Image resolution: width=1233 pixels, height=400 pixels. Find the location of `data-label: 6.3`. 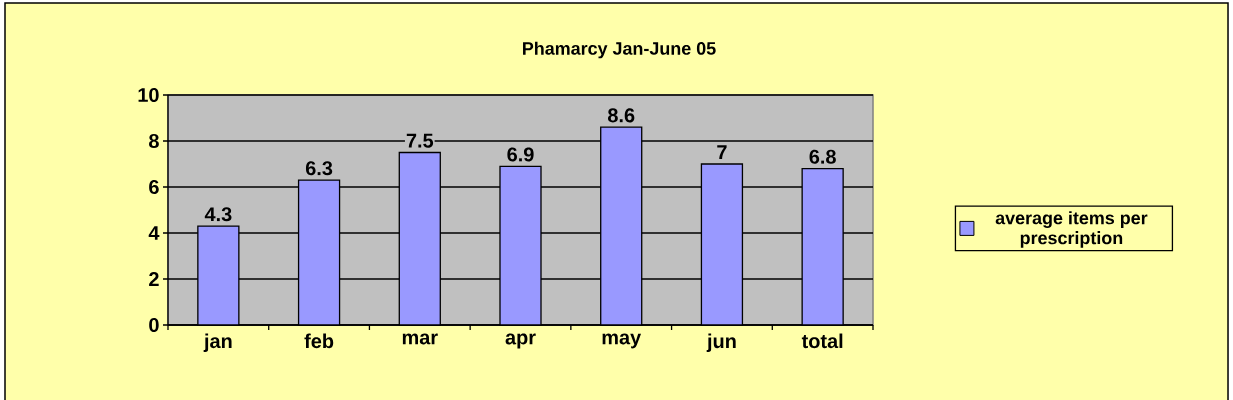

data-label: 6.3 is located at coordinates (319, 168).